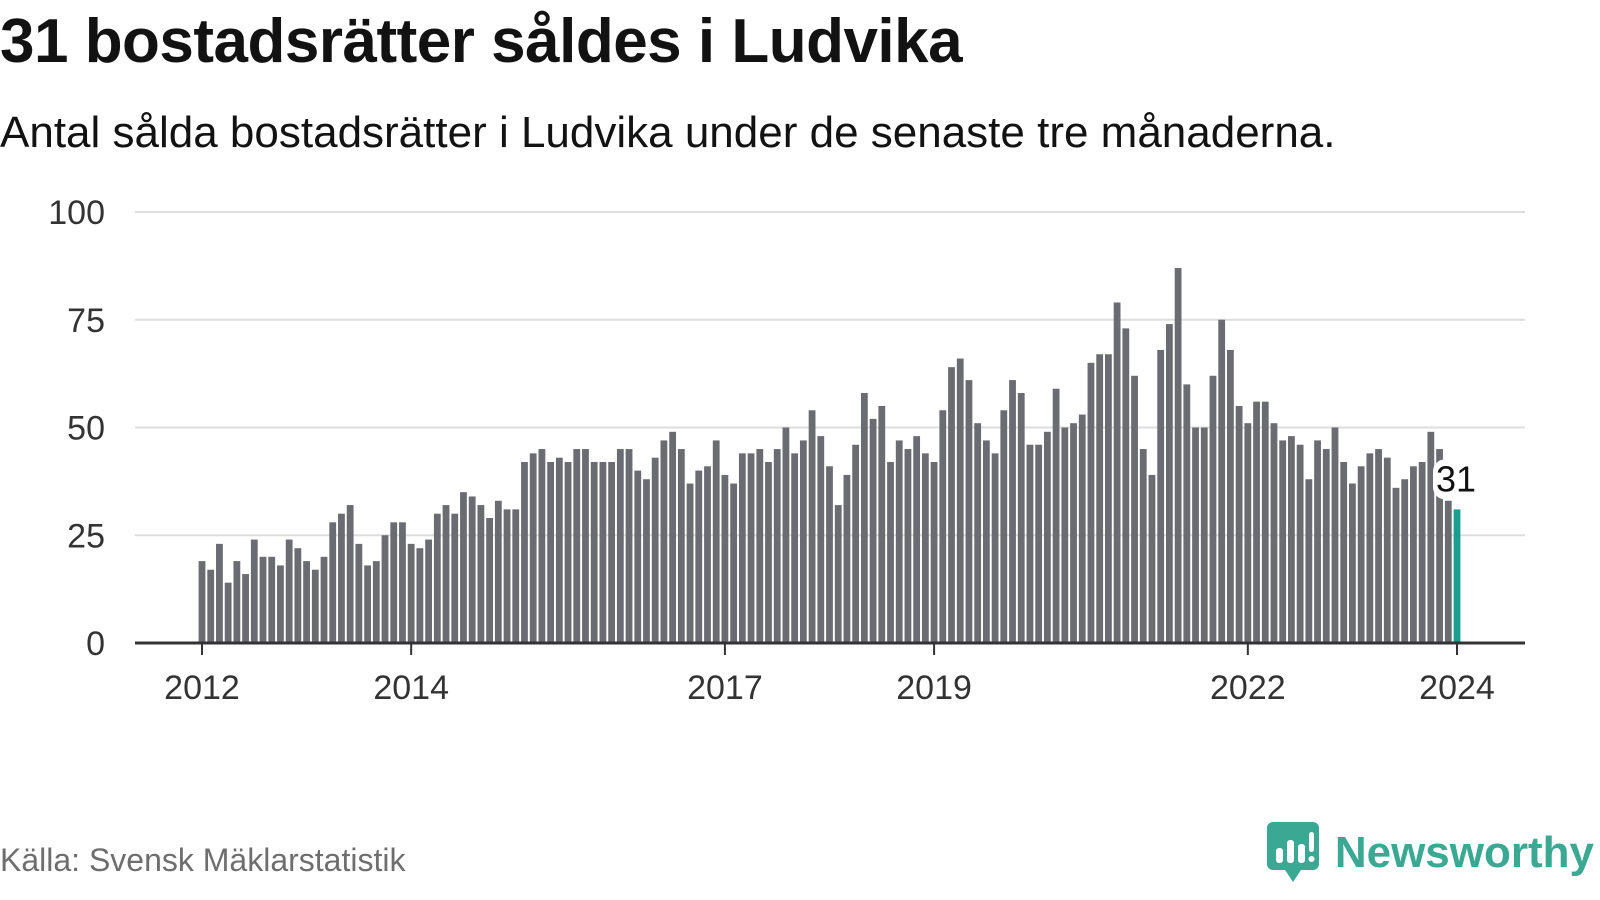  Describe the element at coordinates (1430, 853) in the screenshot. I see `brand-logo: Newsworthy` at that location.